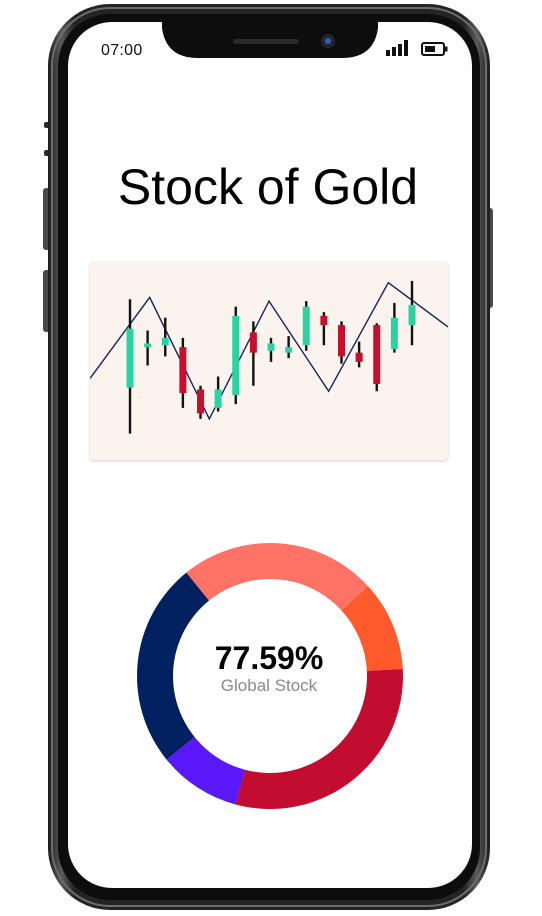 This screenshot has height=916, width=542. I want to click on status-time: 07:00, so click(122, 50).